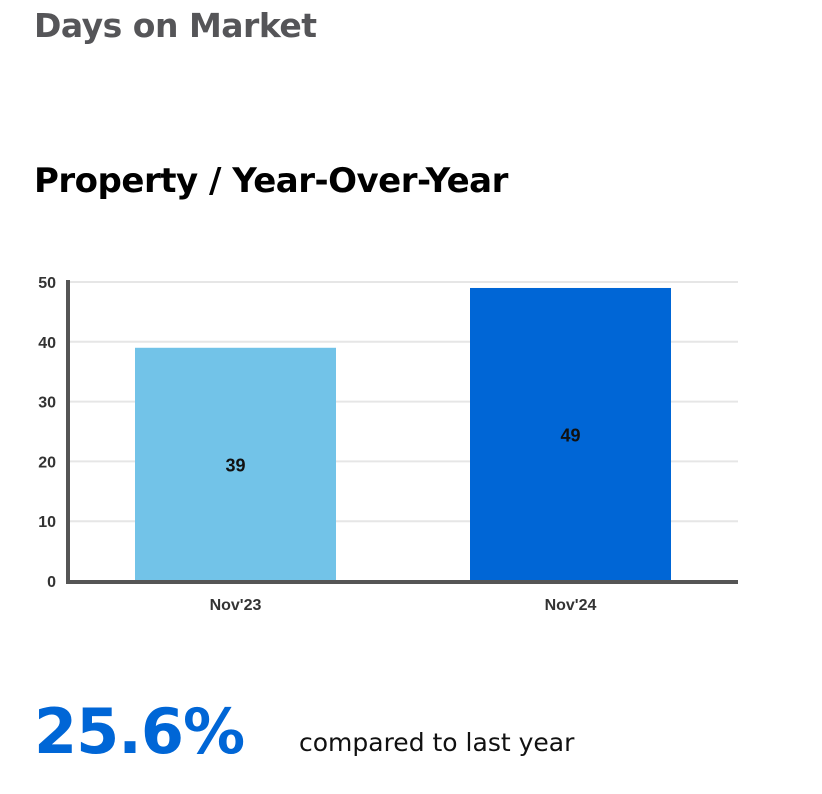 This screenshot has width=822, height=794. I want to click on y-tick-label: 50, so click(47, 283).